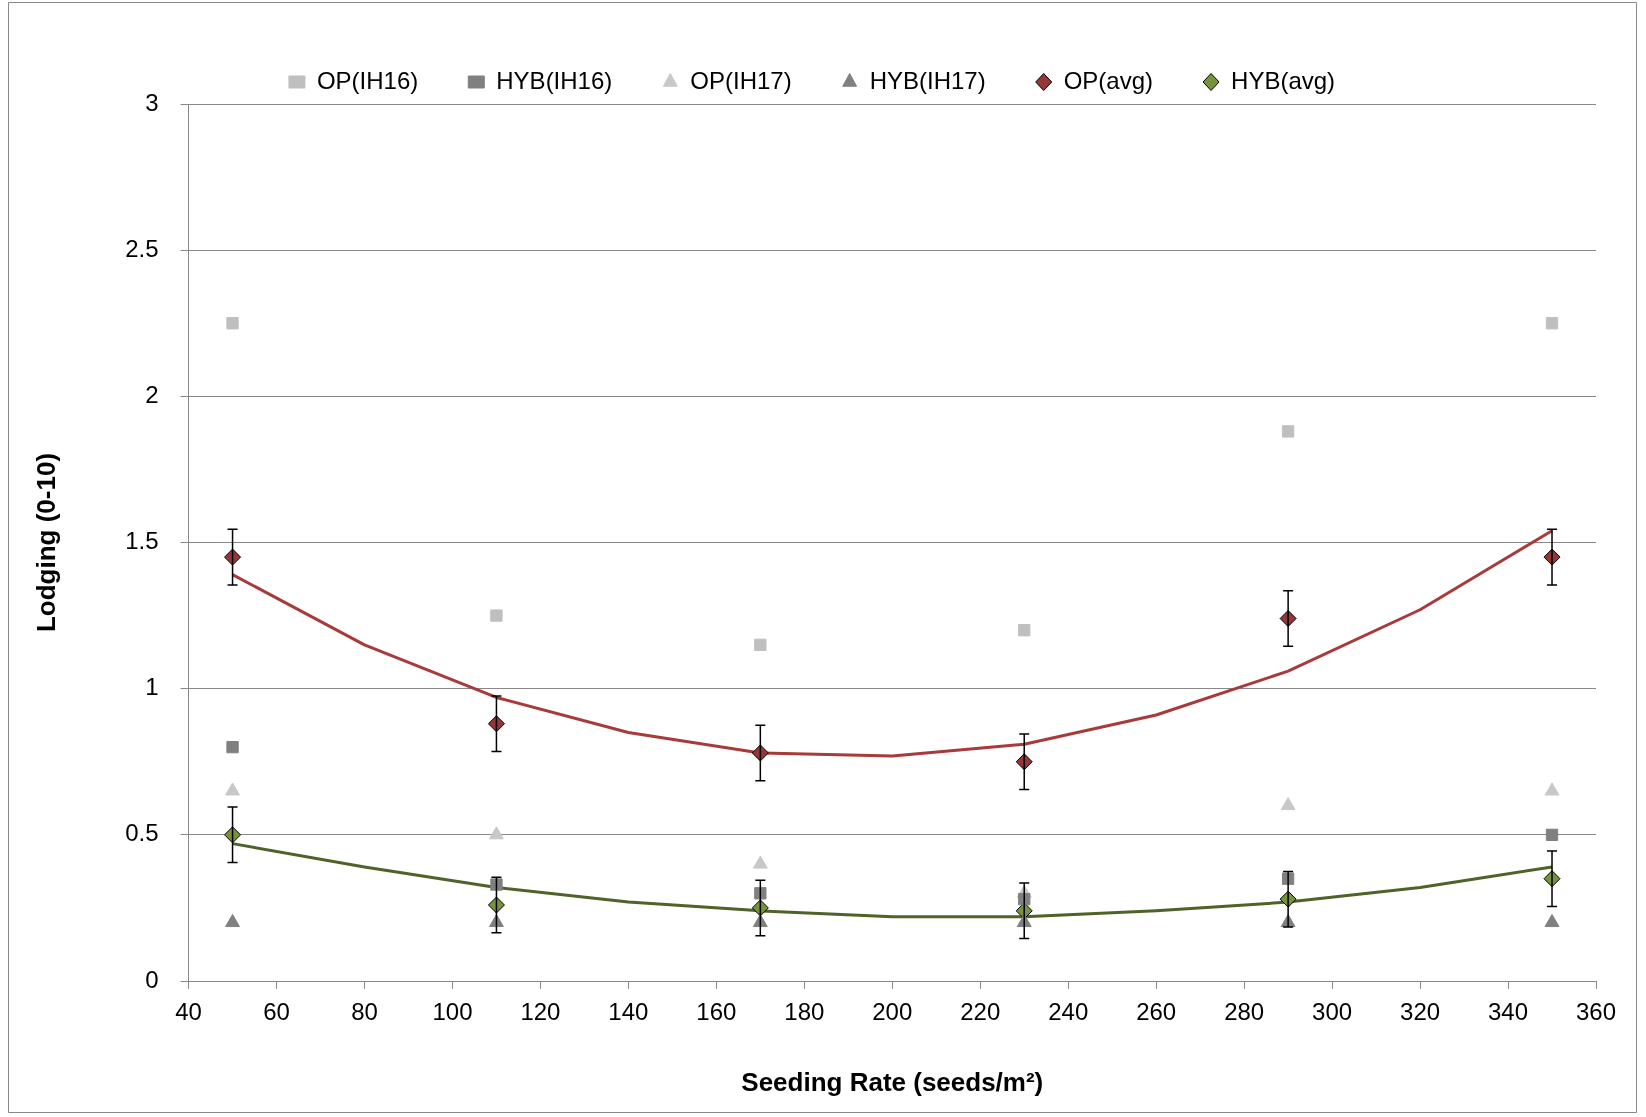 The height and width of the screenshot is (1117, 1646). What do you see at coordinates (45, 542) in the screenshot?
I see `y-axis-title: Lodging (0-10)` at bounding box center [45, 542].